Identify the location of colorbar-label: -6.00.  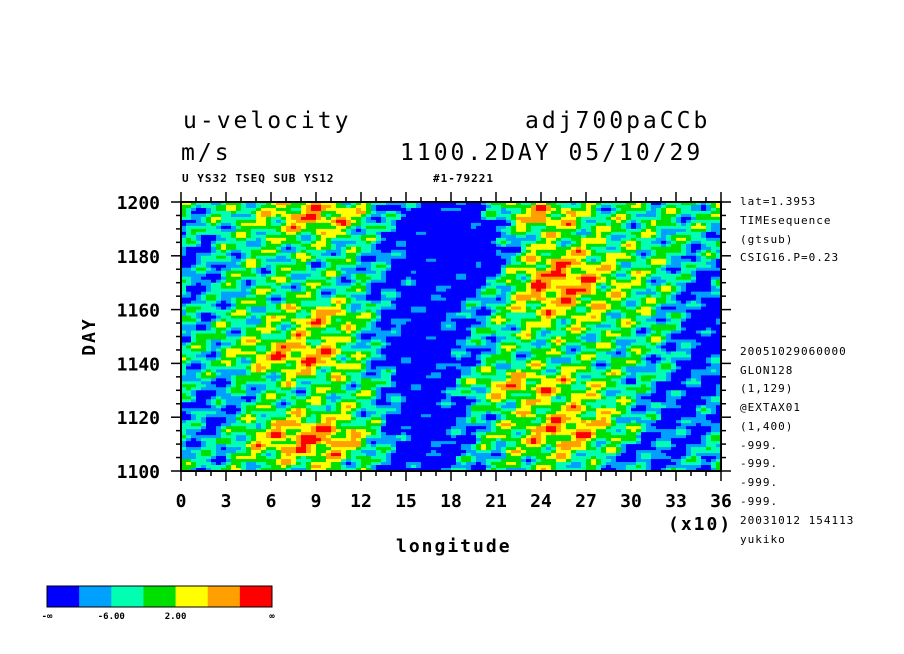
(111, 617).